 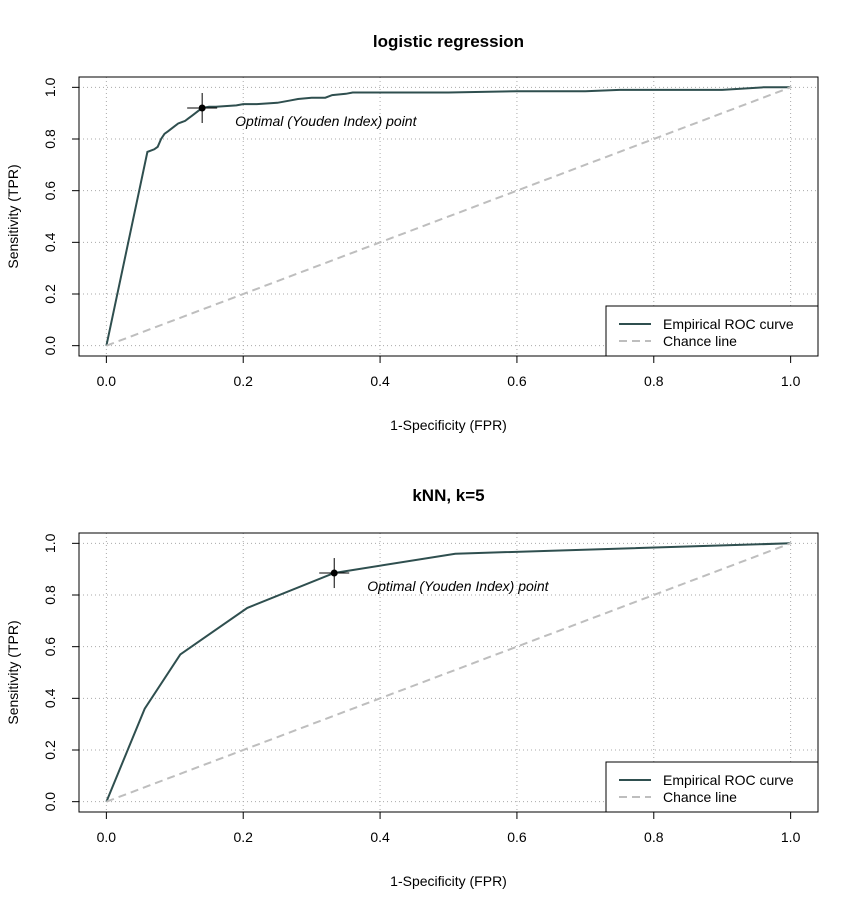 I want to click on chart-title: logistic regression, so click(x=448, y=41).